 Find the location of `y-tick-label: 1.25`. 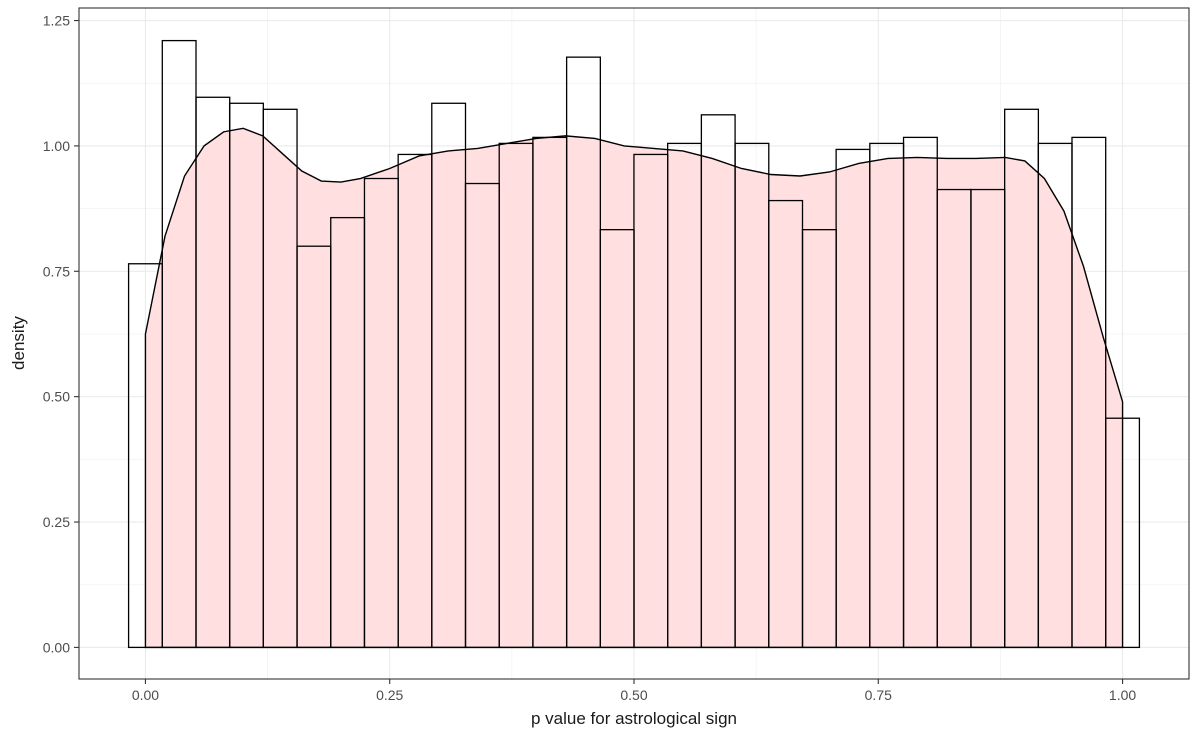

y-tick-label: 1.25 is located at coordinates (56, 21).